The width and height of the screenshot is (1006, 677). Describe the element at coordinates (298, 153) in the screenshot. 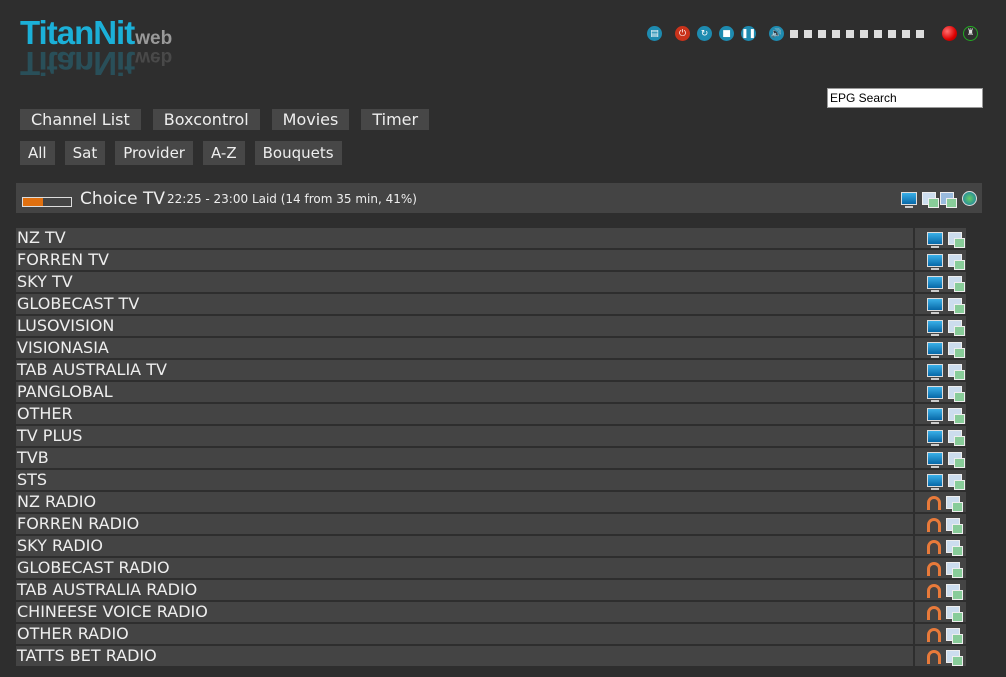

I see `filter-bouquets: Bouquets` at that location.